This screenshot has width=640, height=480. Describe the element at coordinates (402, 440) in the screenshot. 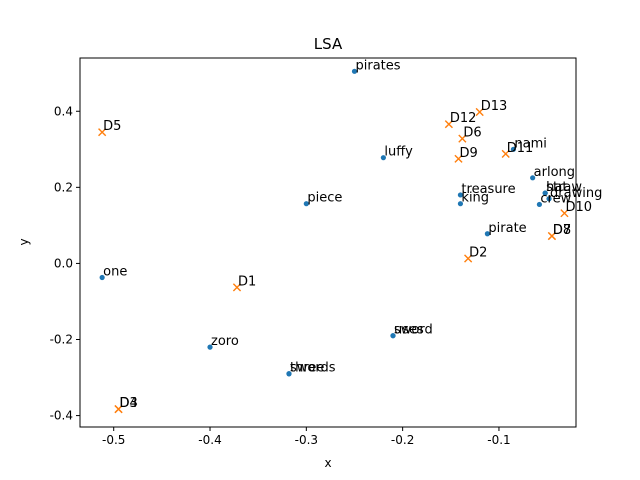

I see `x-tick-label: -0.2` at that location.